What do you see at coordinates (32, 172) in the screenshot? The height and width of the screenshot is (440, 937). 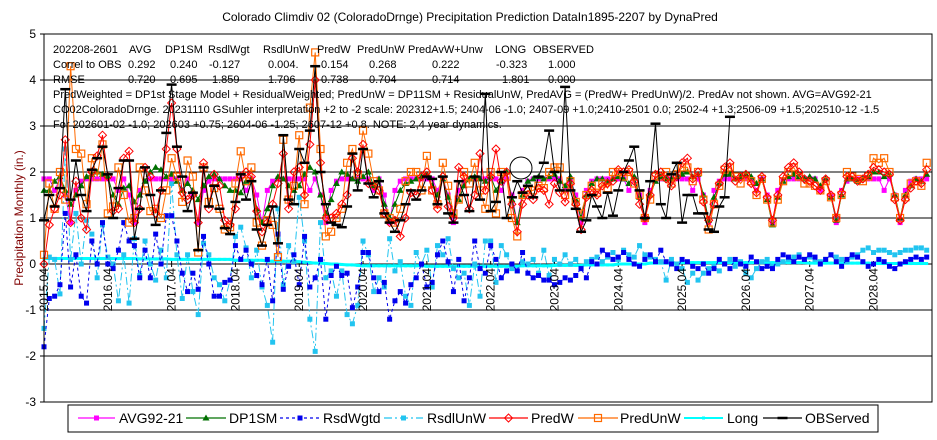 I see `y-tick-label: 2` at bounding box center [32, 172].